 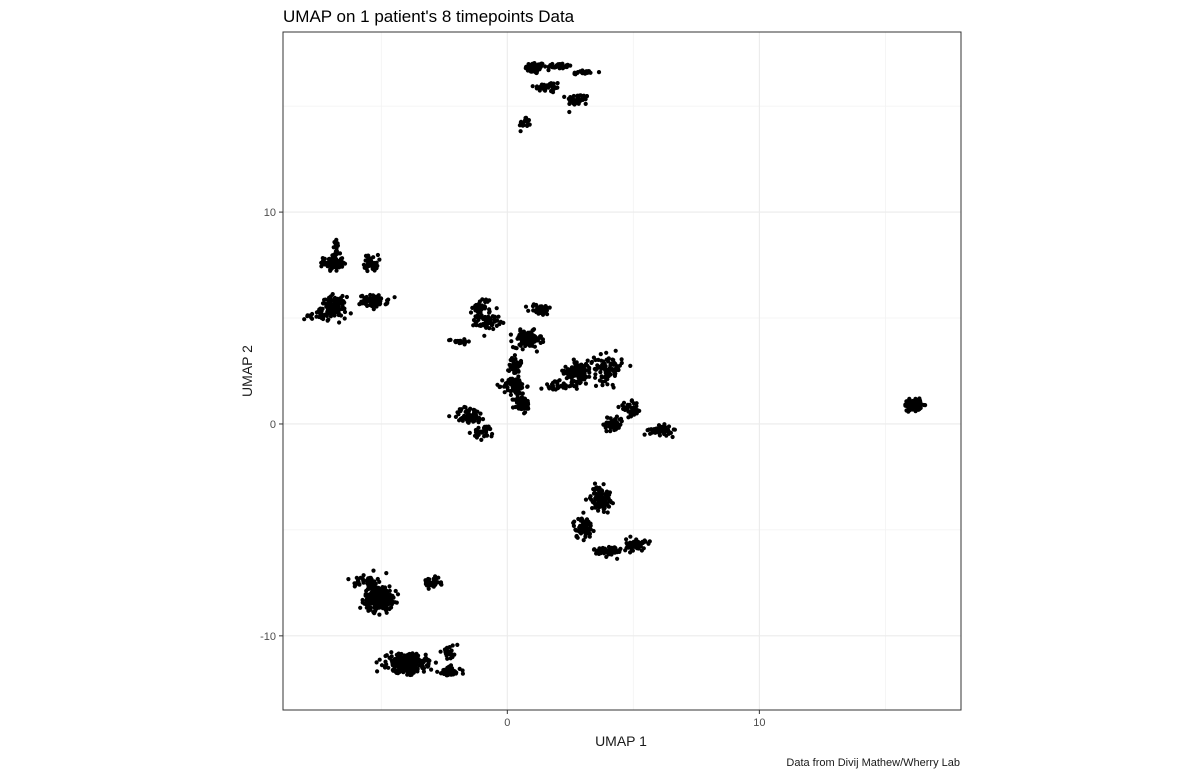 What do you see at coordinates (270, 213) in the screenshot?
I see `y-tick-label: 10` at bounding box center [270, 213].